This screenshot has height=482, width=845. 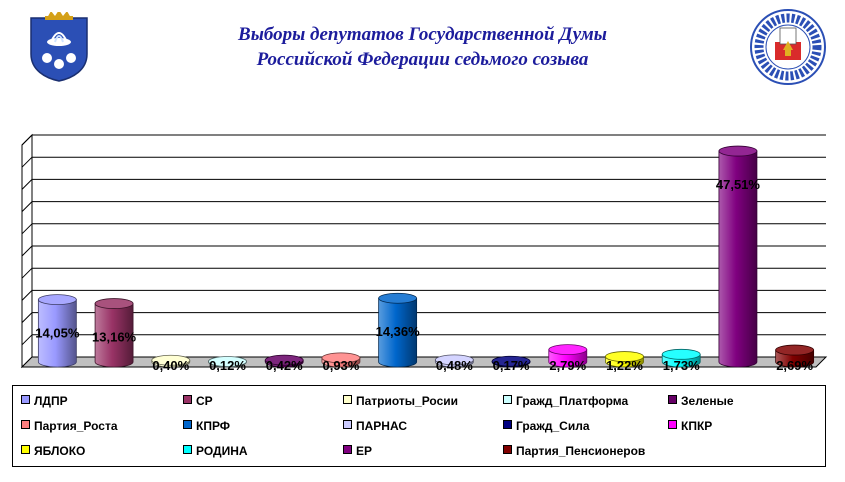 What do you see at coordinates (206, 426) in the screenshot?
I see `legend-item: КПРФ` at bounding box center [206, 426].